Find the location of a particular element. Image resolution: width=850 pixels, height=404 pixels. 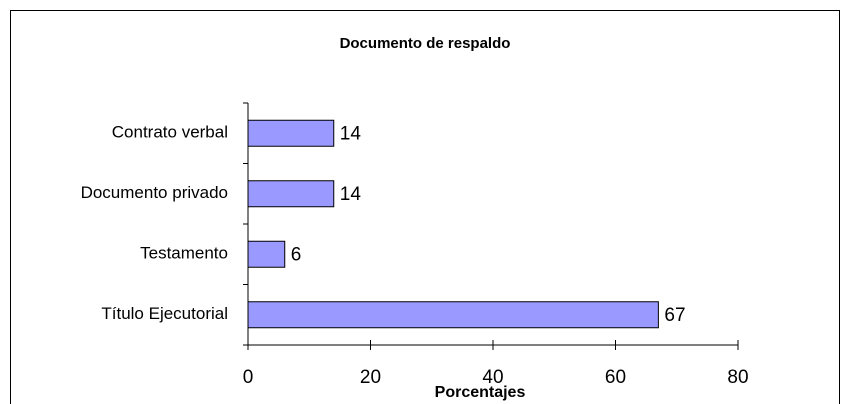

y-tick-label: Contrato verbal is located at coordinates (170, 132).